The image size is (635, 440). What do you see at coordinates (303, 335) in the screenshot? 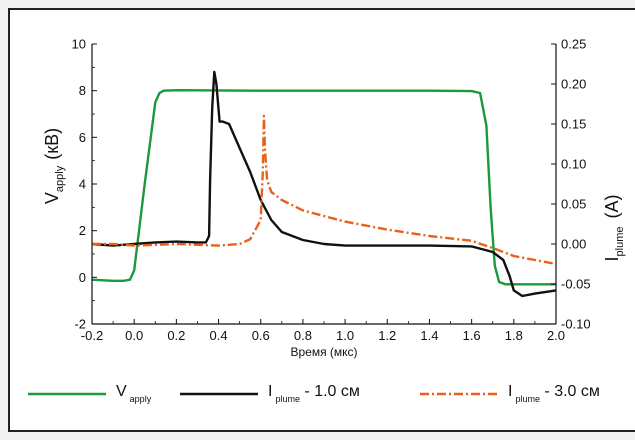
I see `x-tick-label: 0.8` at bounding box center [303, 335].